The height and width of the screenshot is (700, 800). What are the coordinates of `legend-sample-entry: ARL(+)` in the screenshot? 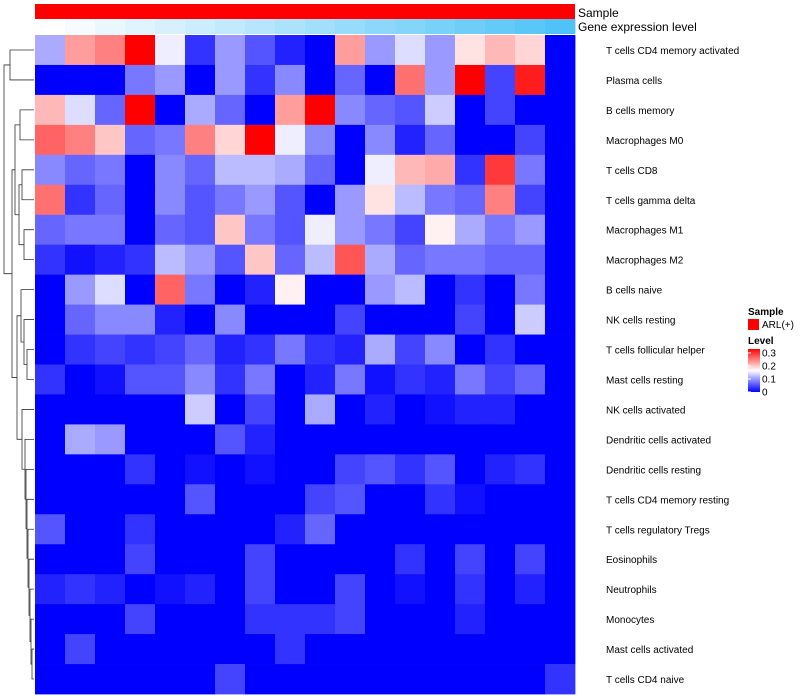 It's located at (778, 325).